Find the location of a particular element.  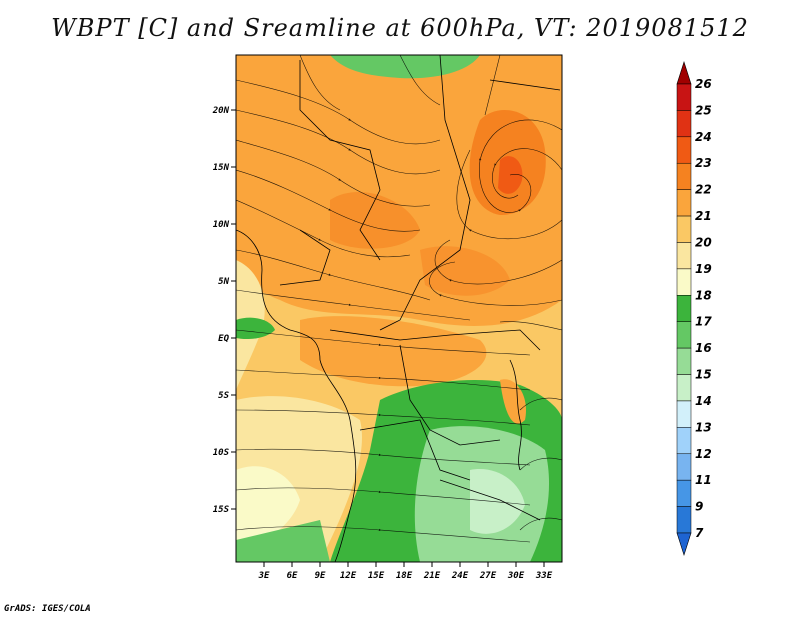

colorbar-label: 13 is located at coordinates (703, 427).